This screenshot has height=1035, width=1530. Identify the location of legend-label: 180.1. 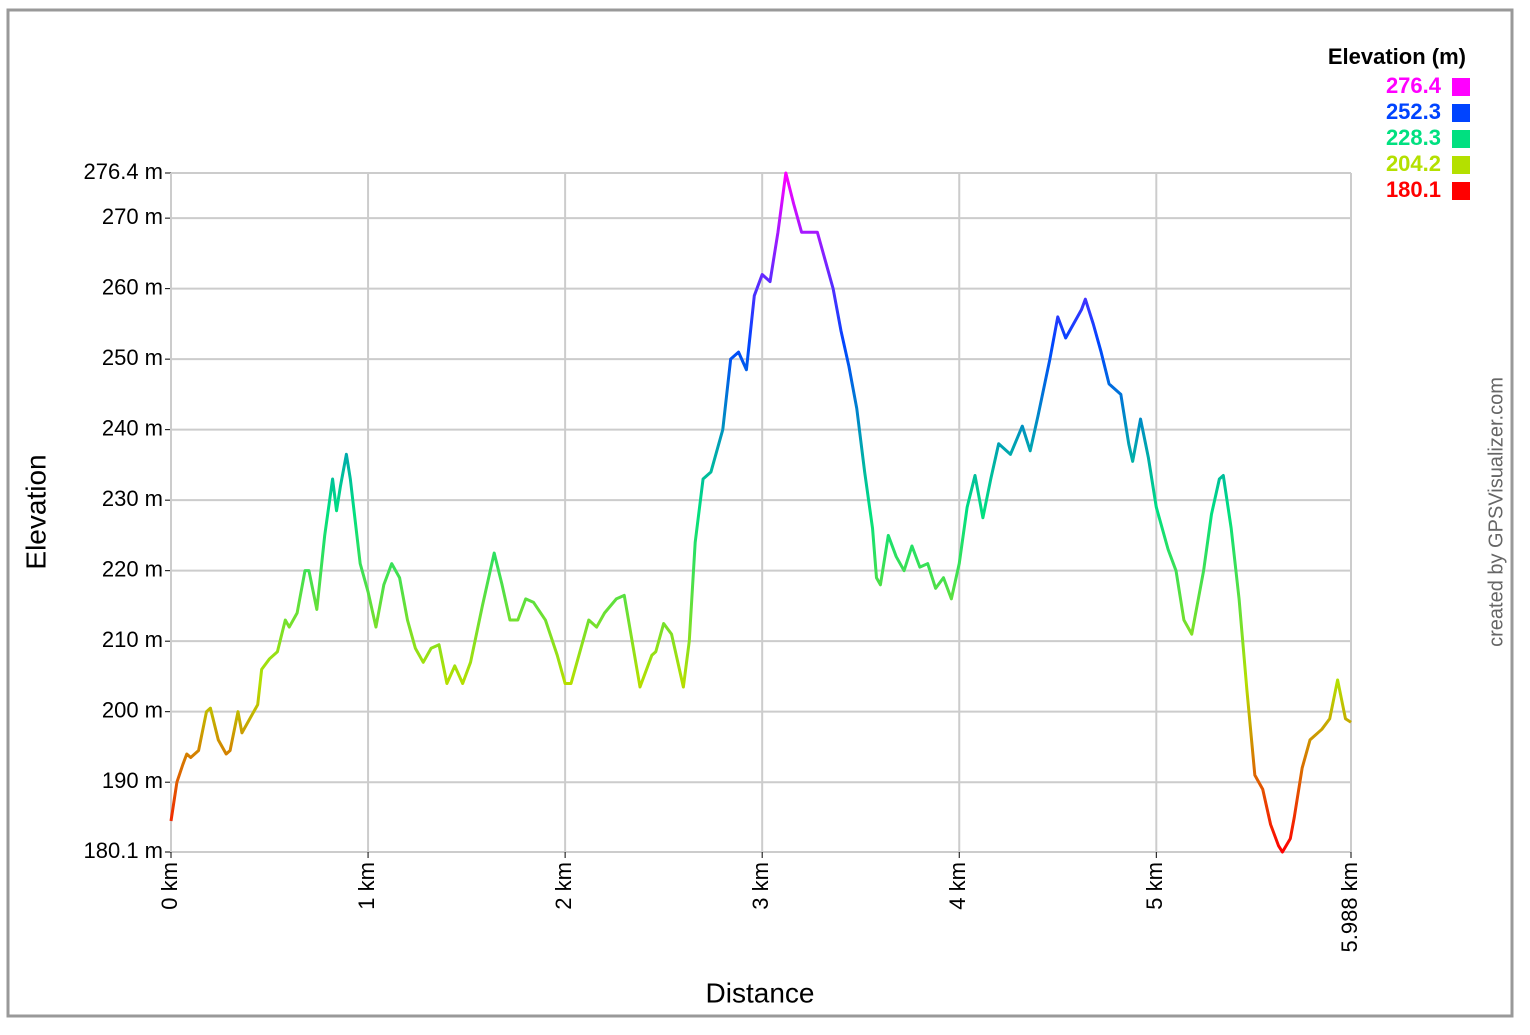
(1413, 189).